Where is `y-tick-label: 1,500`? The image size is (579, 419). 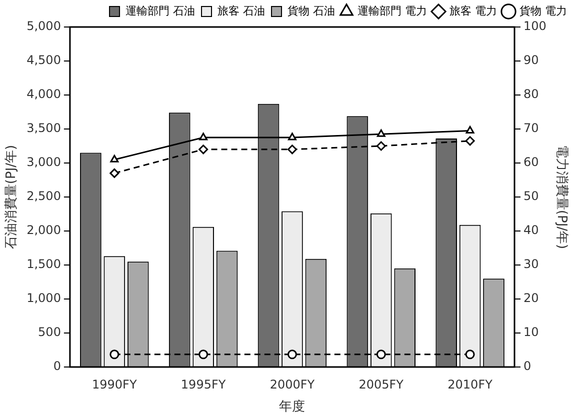 y-tick-label: 1,500 is located at coordinates (43, 264).